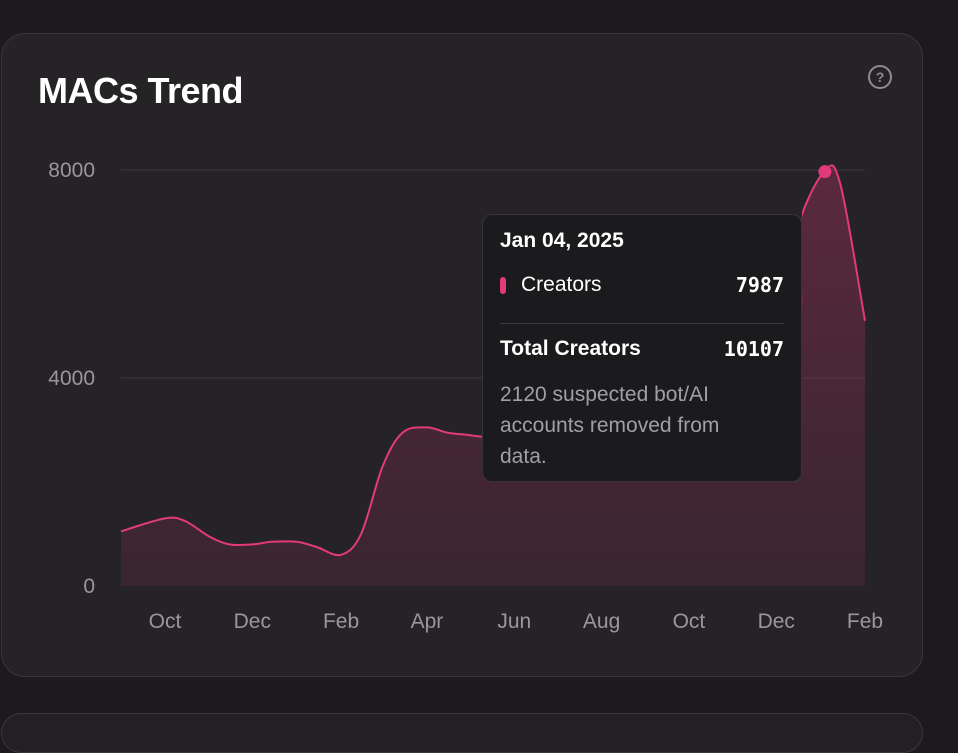 The image size is (958, 753). I want to click on tooltip-total-label: Total Creators, so click(570, 348).